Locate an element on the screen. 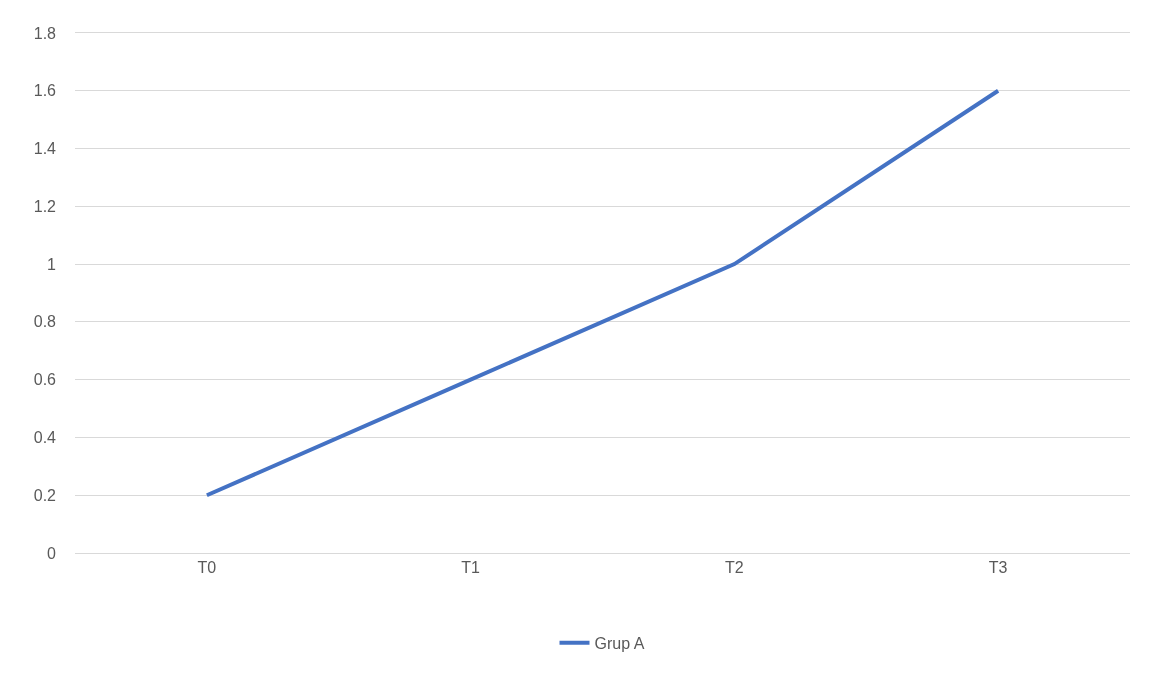 This screenshot has height=680, width=1155. y-tick-label: 0 is located at coordinates (52, 553).